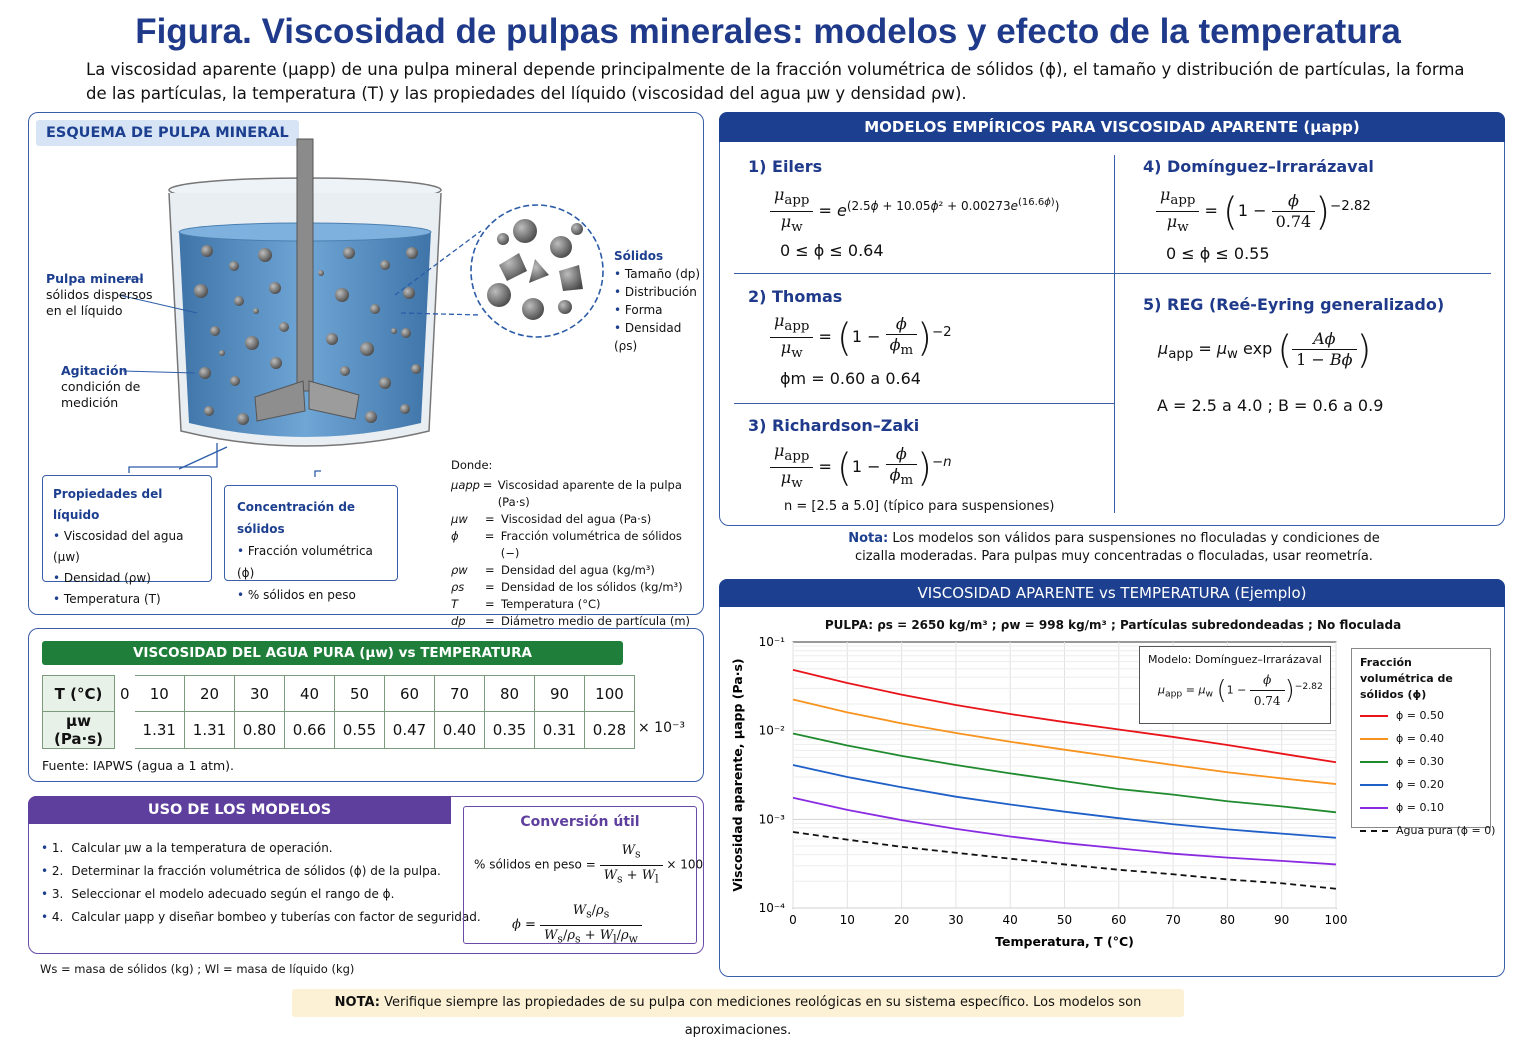 This screenshot has height=1045, width=1536. Describe the element at coordinates (591, 544) in the screenshot. I see `symbol-desc: Fracción volumétrica de sólidos (−)` at that location.